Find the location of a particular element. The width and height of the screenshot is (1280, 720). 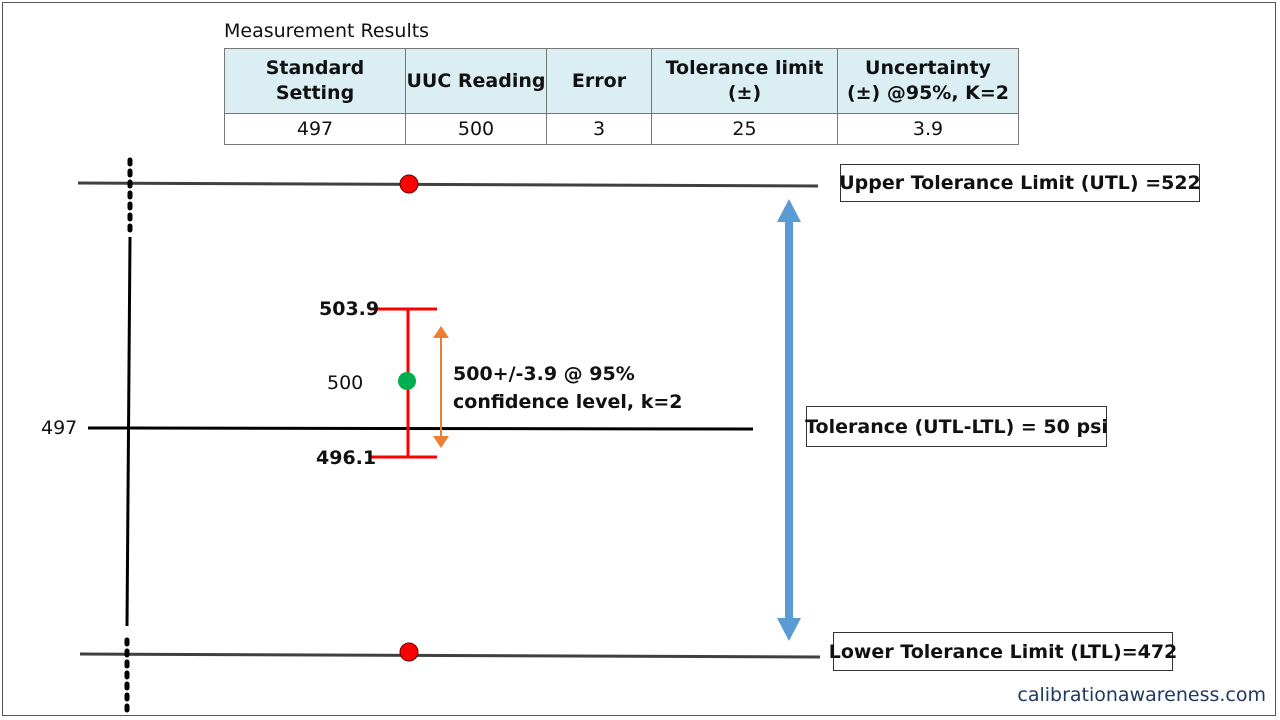

uuc-value-label: 500 is located at coordinates (345, 383).